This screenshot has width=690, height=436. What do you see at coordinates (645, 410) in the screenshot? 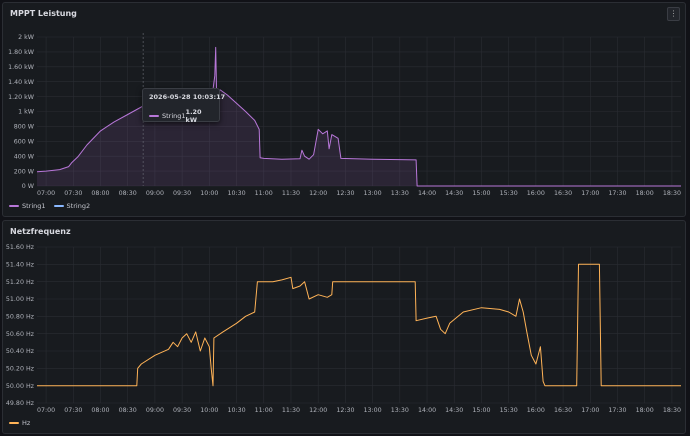
I see `freq-x-tick-label: 18:00` at bounding box center [645, 410].